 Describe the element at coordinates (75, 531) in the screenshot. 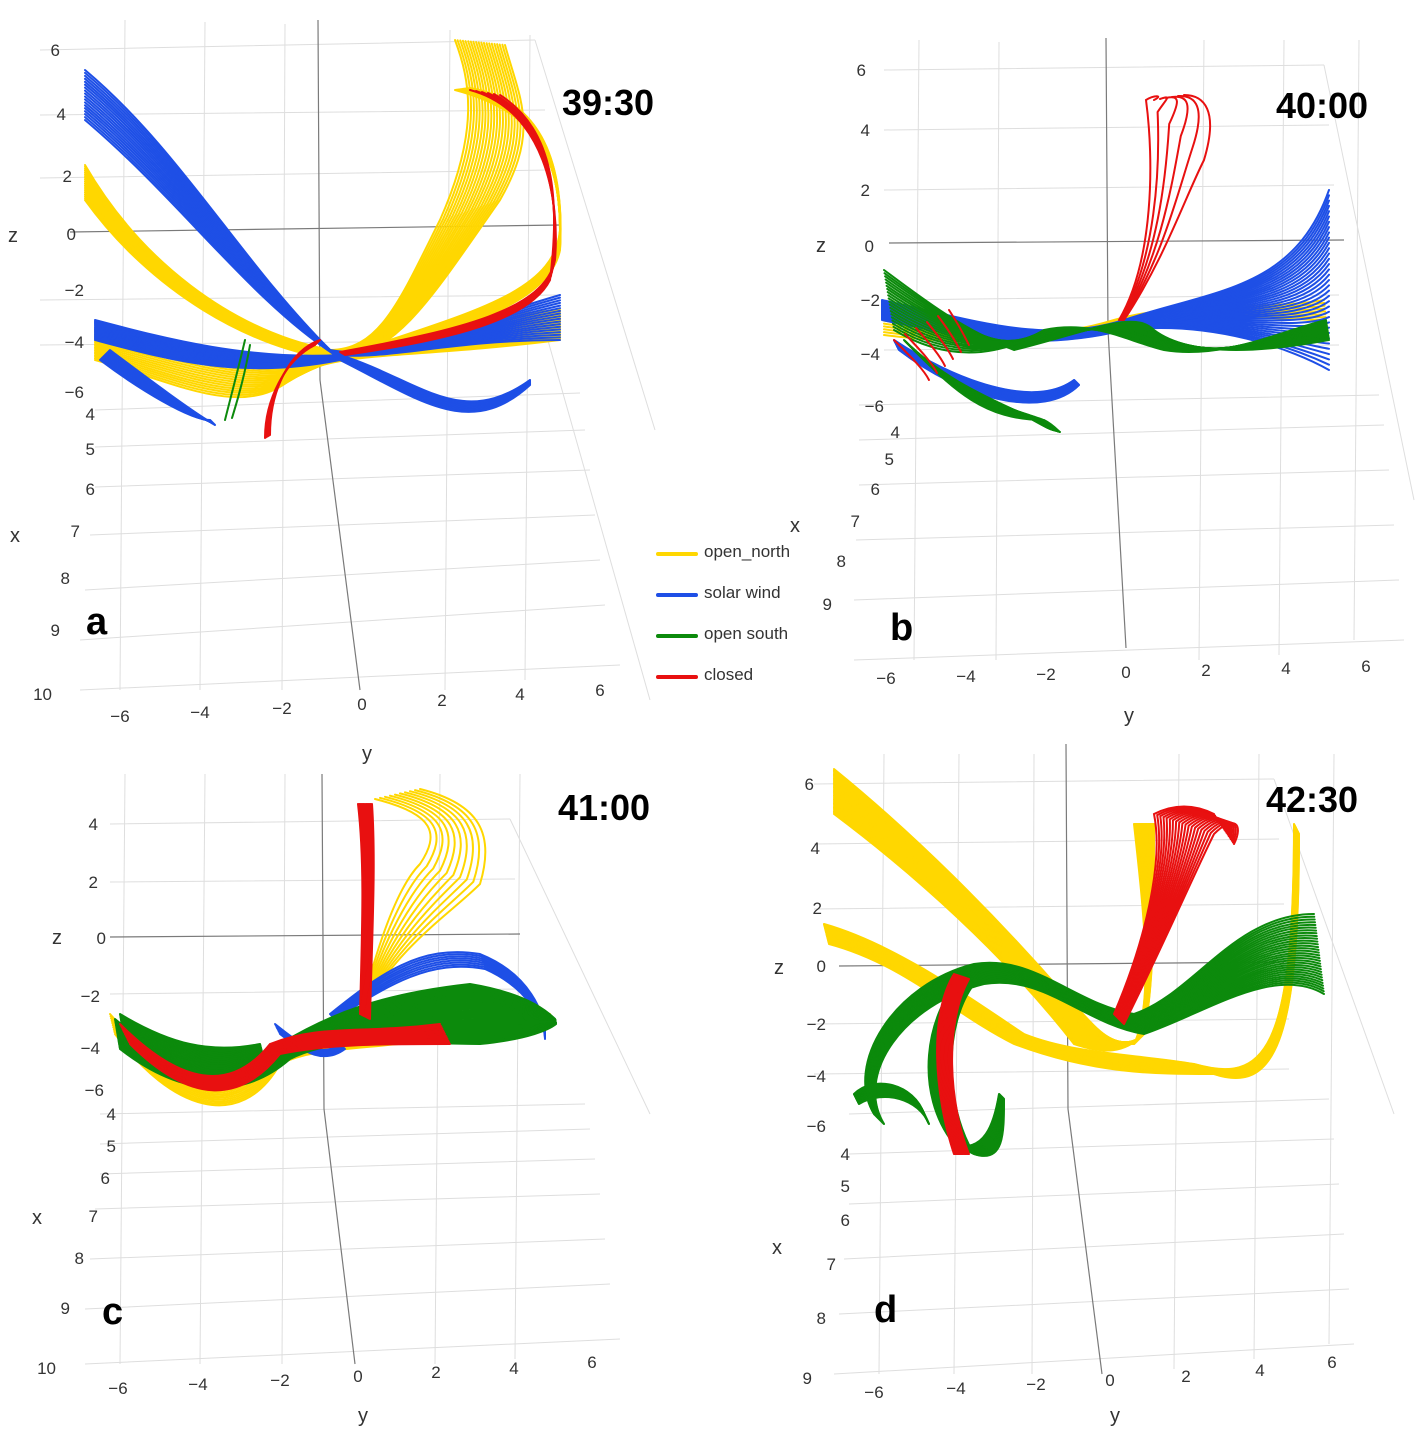

I see `panel-a-x-tick: 7` at that location.